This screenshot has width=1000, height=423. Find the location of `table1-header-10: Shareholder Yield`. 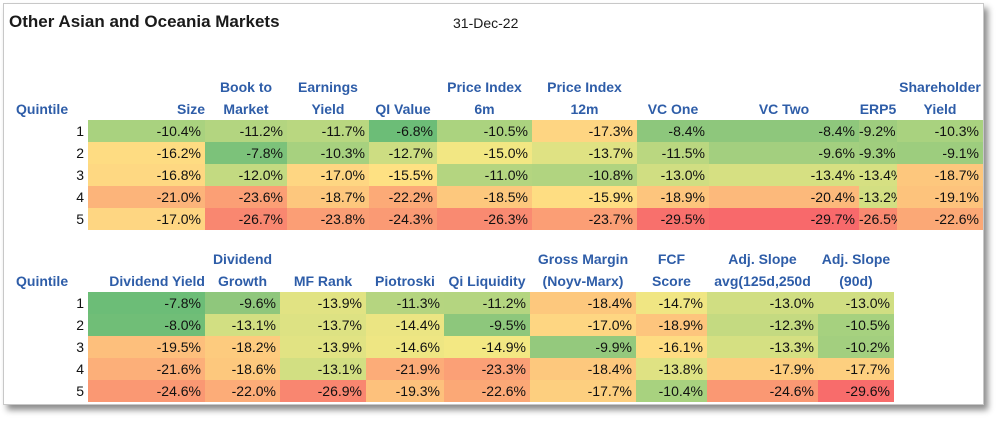

table1-header-10: Shareholder Yield is located at coordinates (940, 98).